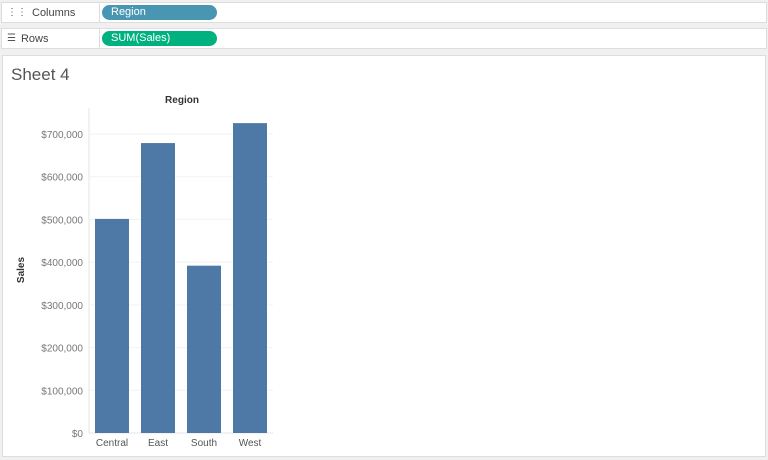  What do you see at coordinates (112, 443) in the screenshot?
I see `x-tick-label: Central` at bounding box center [112, 443].